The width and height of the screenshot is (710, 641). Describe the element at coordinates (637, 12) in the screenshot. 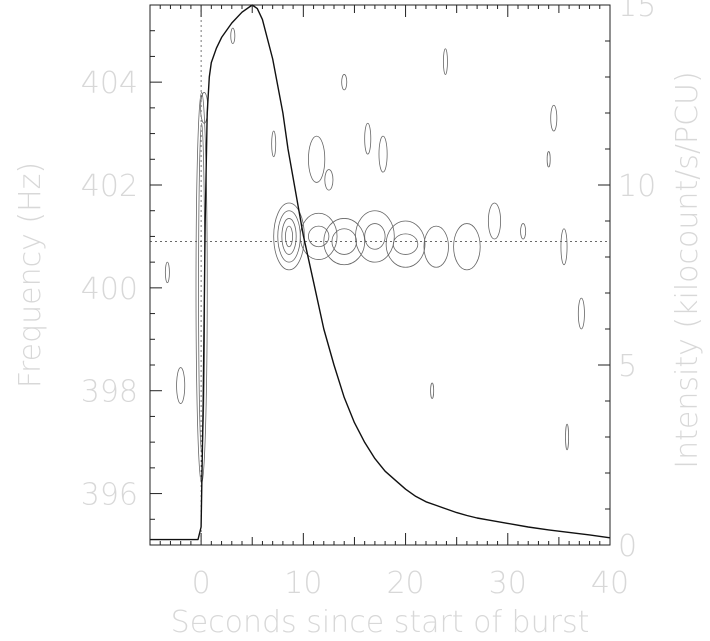

I see `y-right-tick-label: 15` at that location.